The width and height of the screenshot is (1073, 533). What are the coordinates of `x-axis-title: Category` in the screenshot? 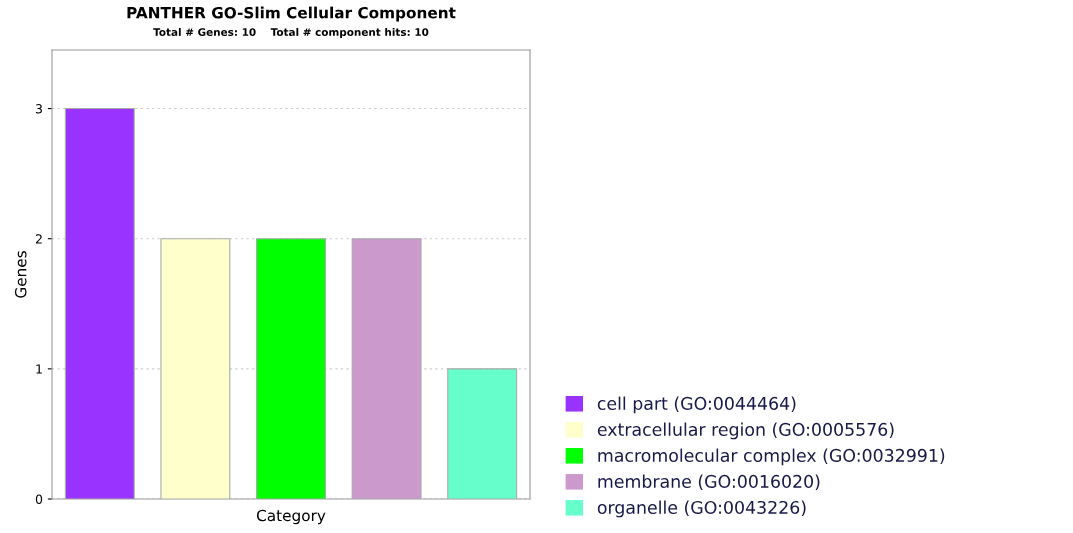 It's located at (291, 517).